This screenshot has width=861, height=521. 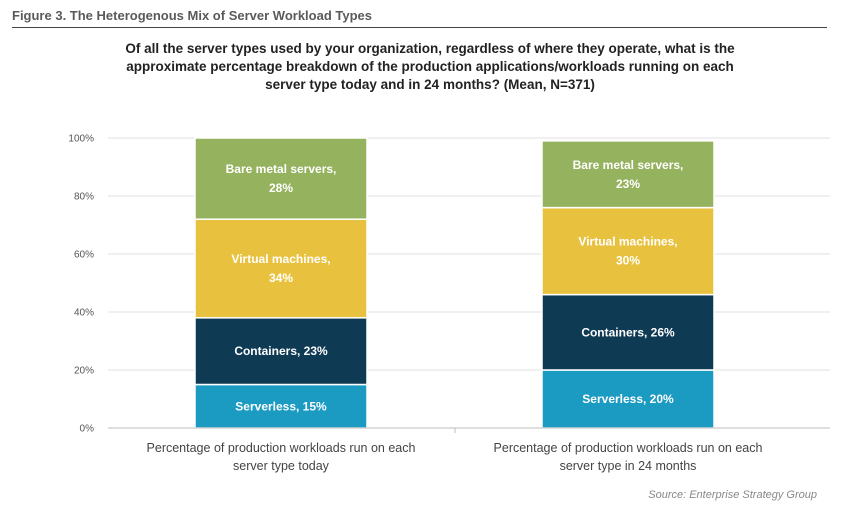 I want to click on segment-label: Bare metal servers, 28%, so click(x=281, y=178).